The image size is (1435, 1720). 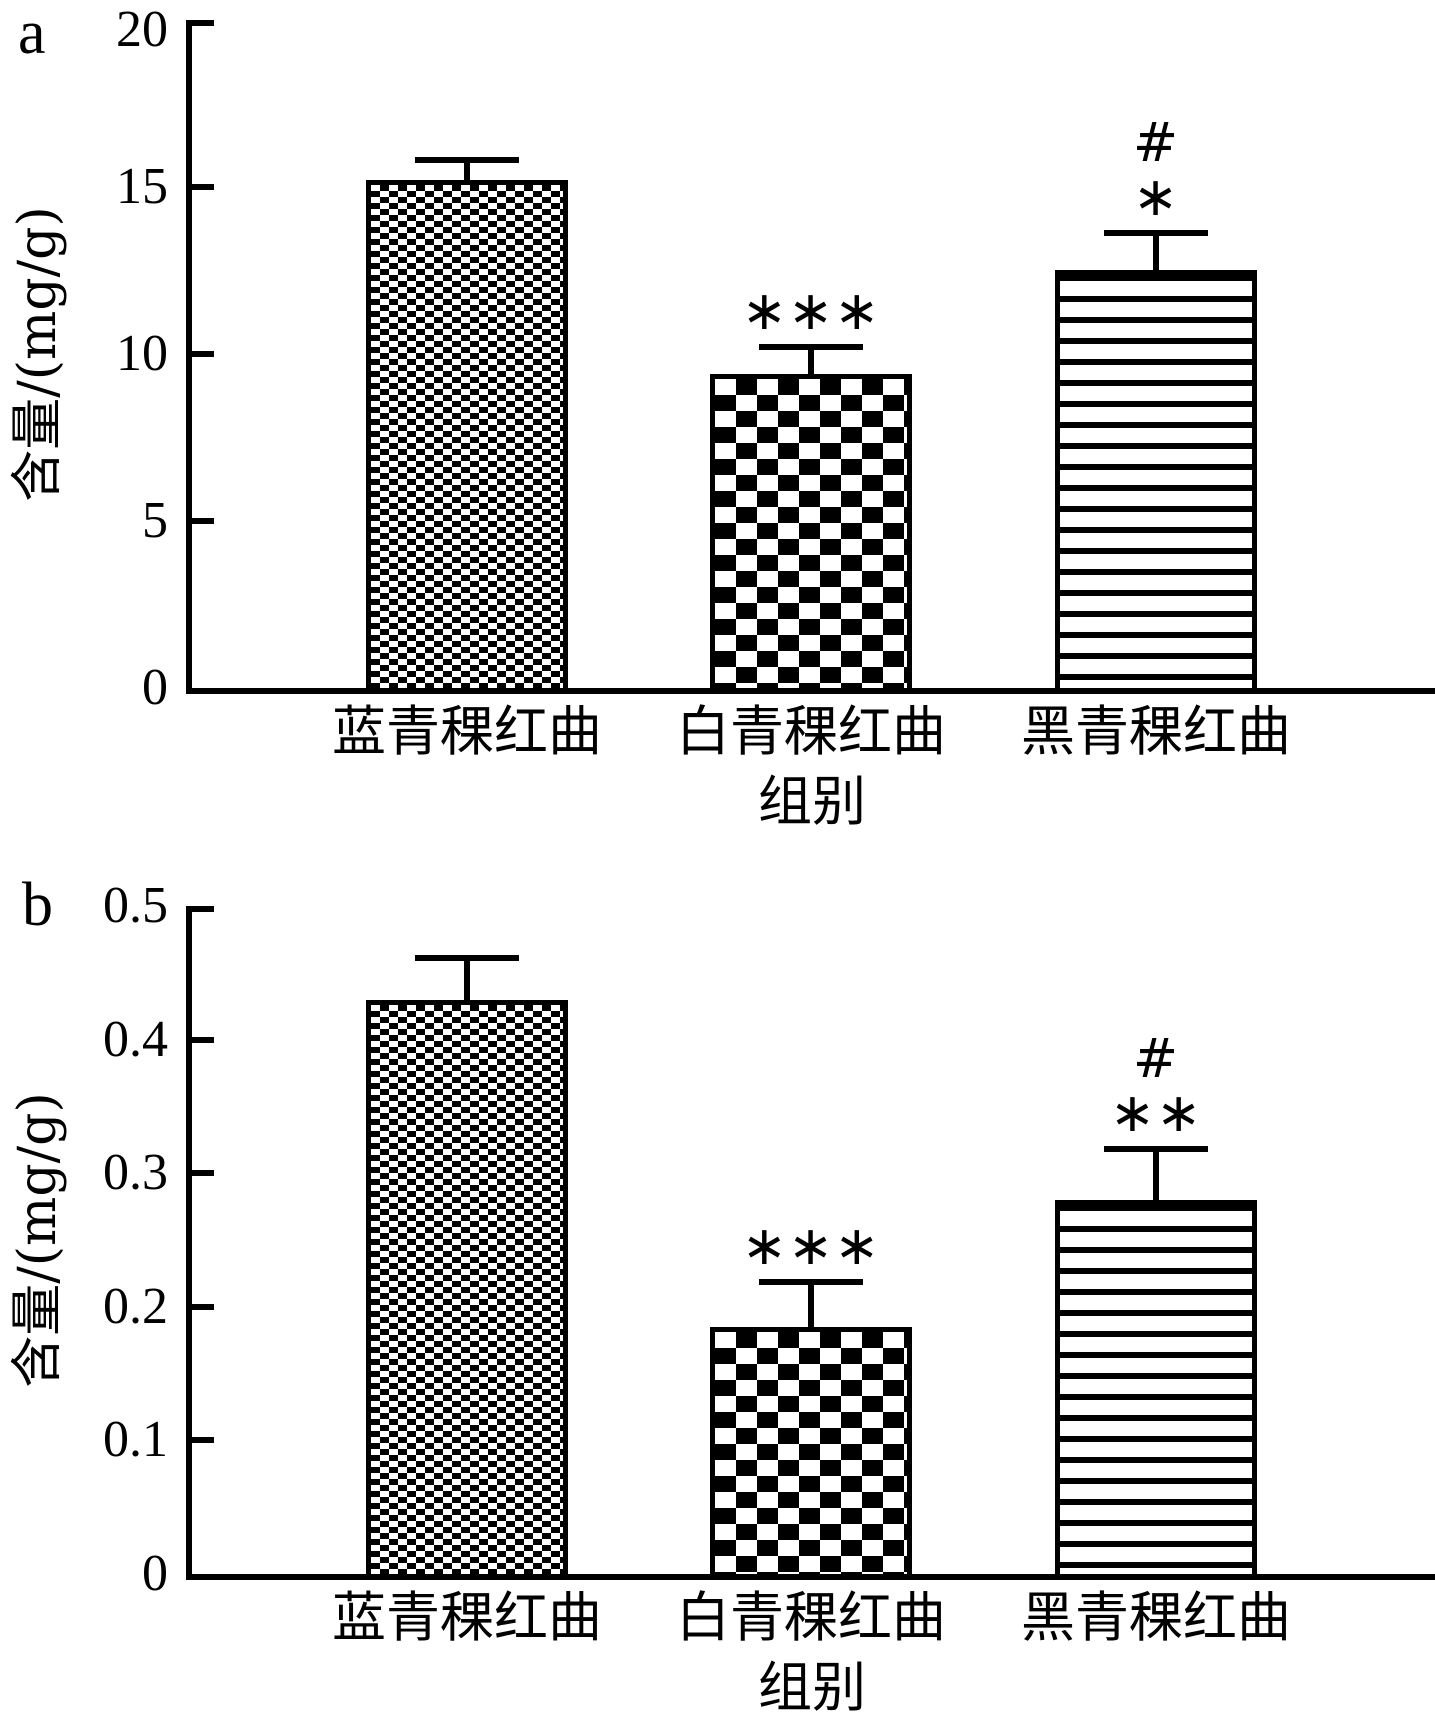 I want to click on y-axis-title: 含量/(mg/g), so click(x=38, y=1240).